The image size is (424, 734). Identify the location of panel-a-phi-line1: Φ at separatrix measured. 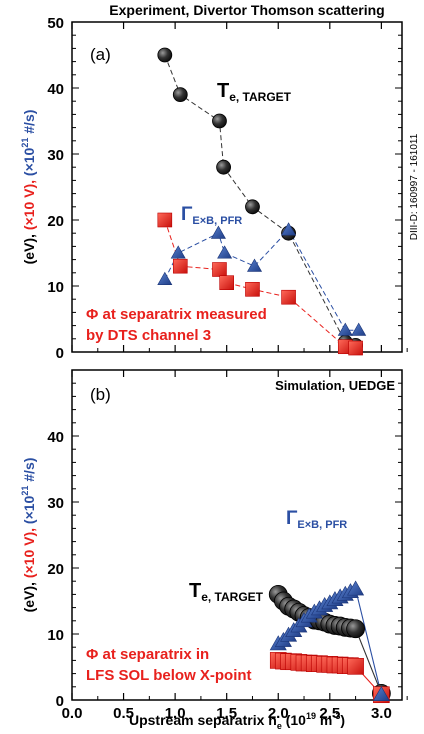
(176, 314).